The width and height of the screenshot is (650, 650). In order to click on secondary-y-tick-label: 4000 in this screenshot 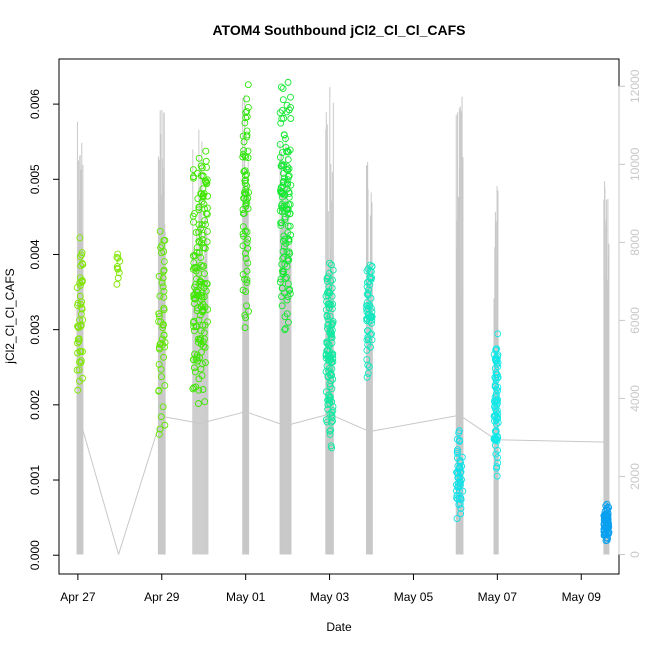, I will do `click(635, 398)`.